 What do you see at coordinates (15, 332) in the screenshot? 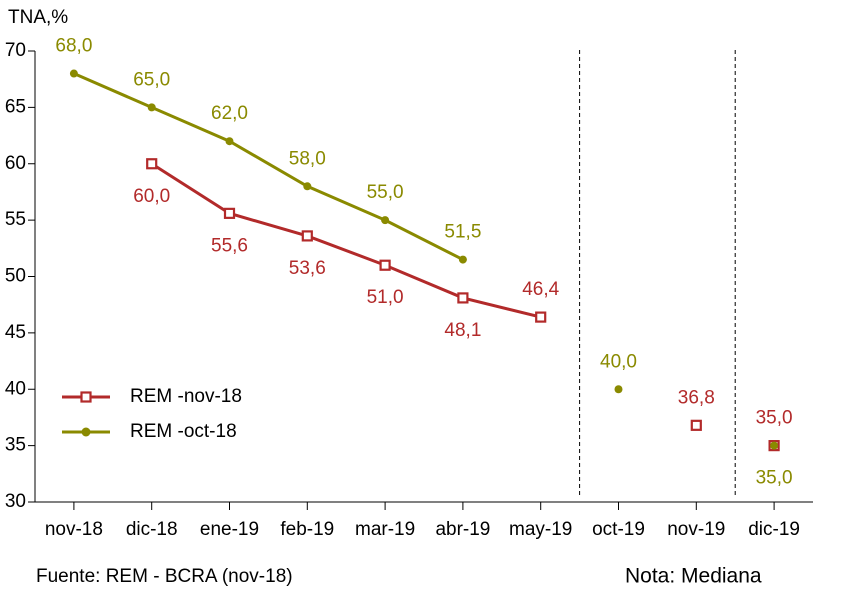
I see `y-tick-label: 45` at bounding box center [15, 332].